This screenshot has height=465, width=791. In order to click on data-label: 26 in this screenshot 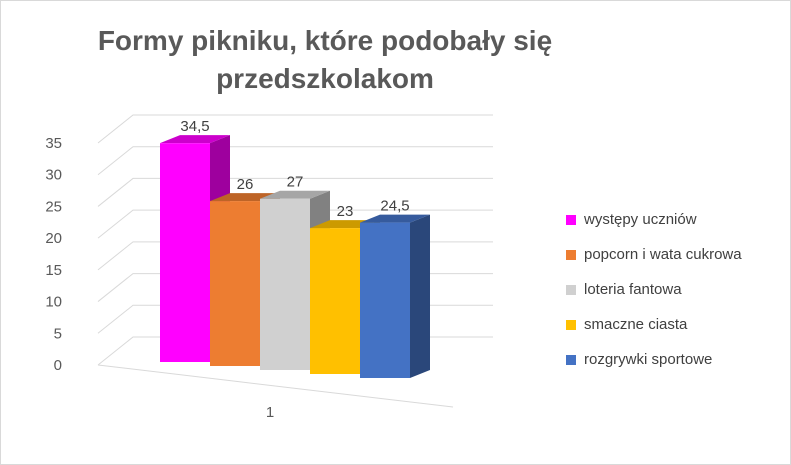, I will do `click(245, 184)`.